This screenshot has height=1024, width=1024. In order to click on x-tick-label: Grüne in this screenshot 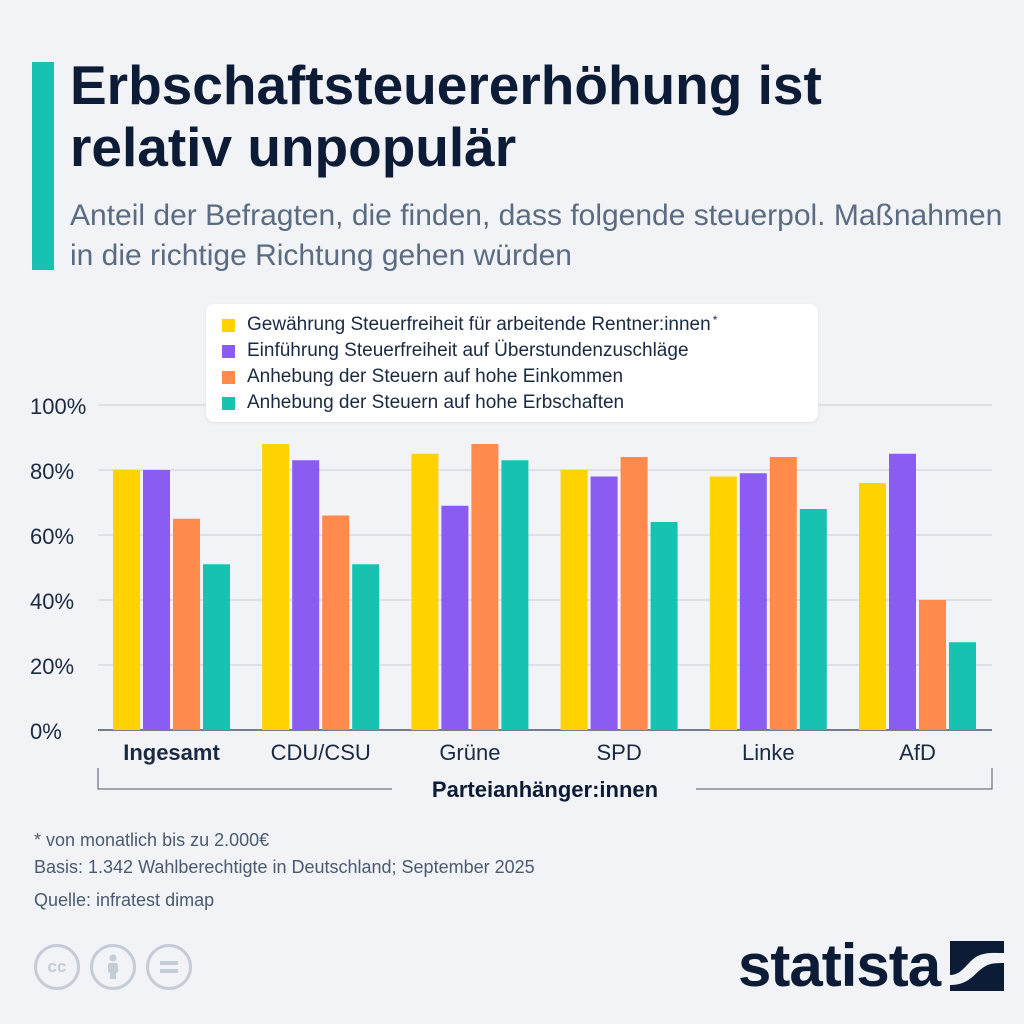, I will do `click(469, 752)`.